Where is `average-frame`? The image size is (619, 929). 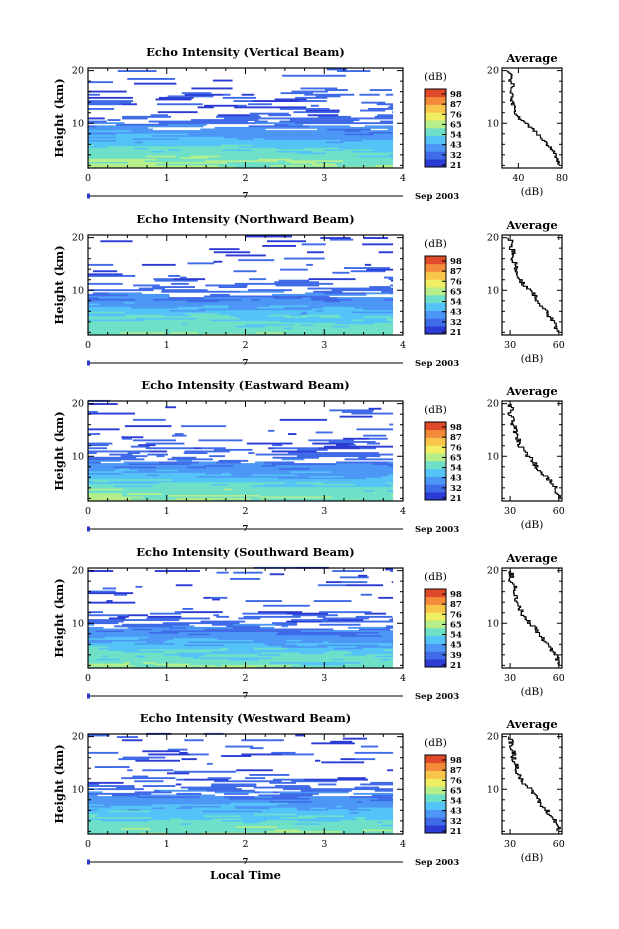
average-frame is located at coordinates (532, 451).